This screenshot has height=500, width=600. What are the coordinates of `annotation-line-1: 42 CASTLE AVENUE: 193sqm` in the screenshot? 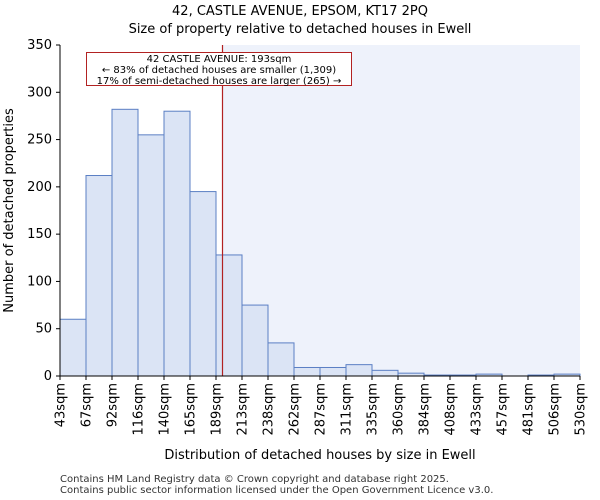 It's located at (219, 59).